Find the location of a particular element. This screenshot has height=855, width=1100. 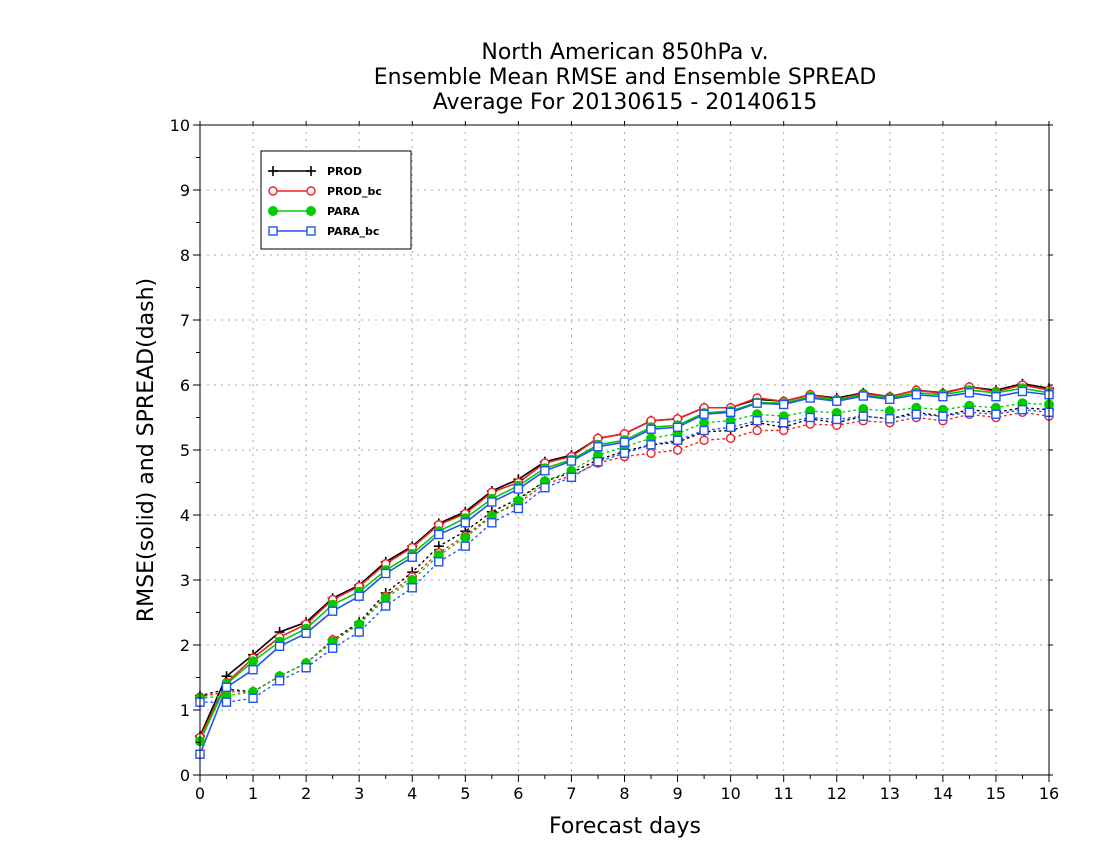

legend-box is located at coordinates (336, 200).